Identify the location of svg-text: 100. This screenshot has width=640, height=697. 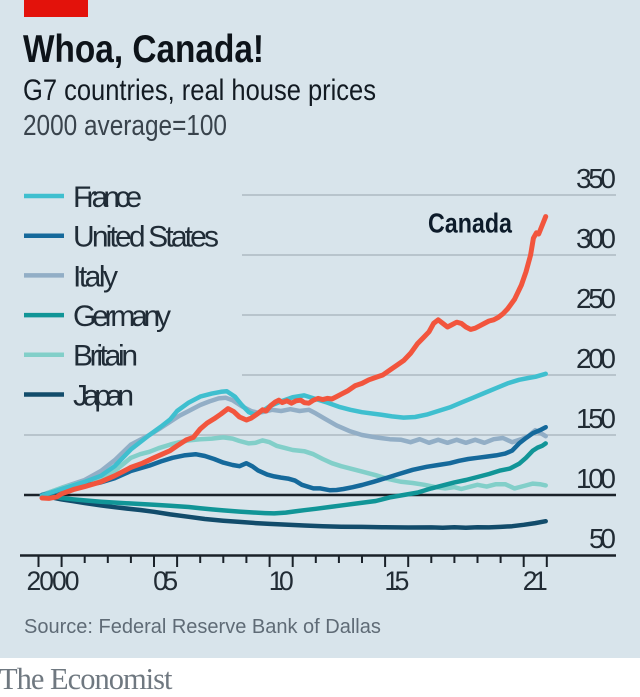
(596, 478).